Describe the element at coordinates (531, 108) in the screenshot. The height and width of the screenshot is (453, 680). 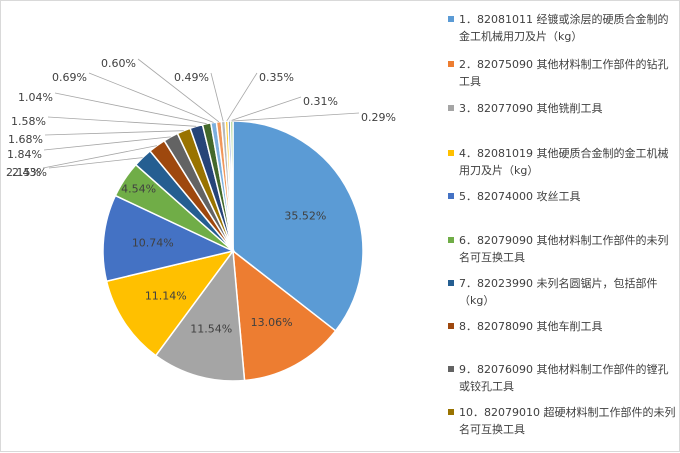
I see `legend-label: 3．82077090 其他铣削工具` at that location.